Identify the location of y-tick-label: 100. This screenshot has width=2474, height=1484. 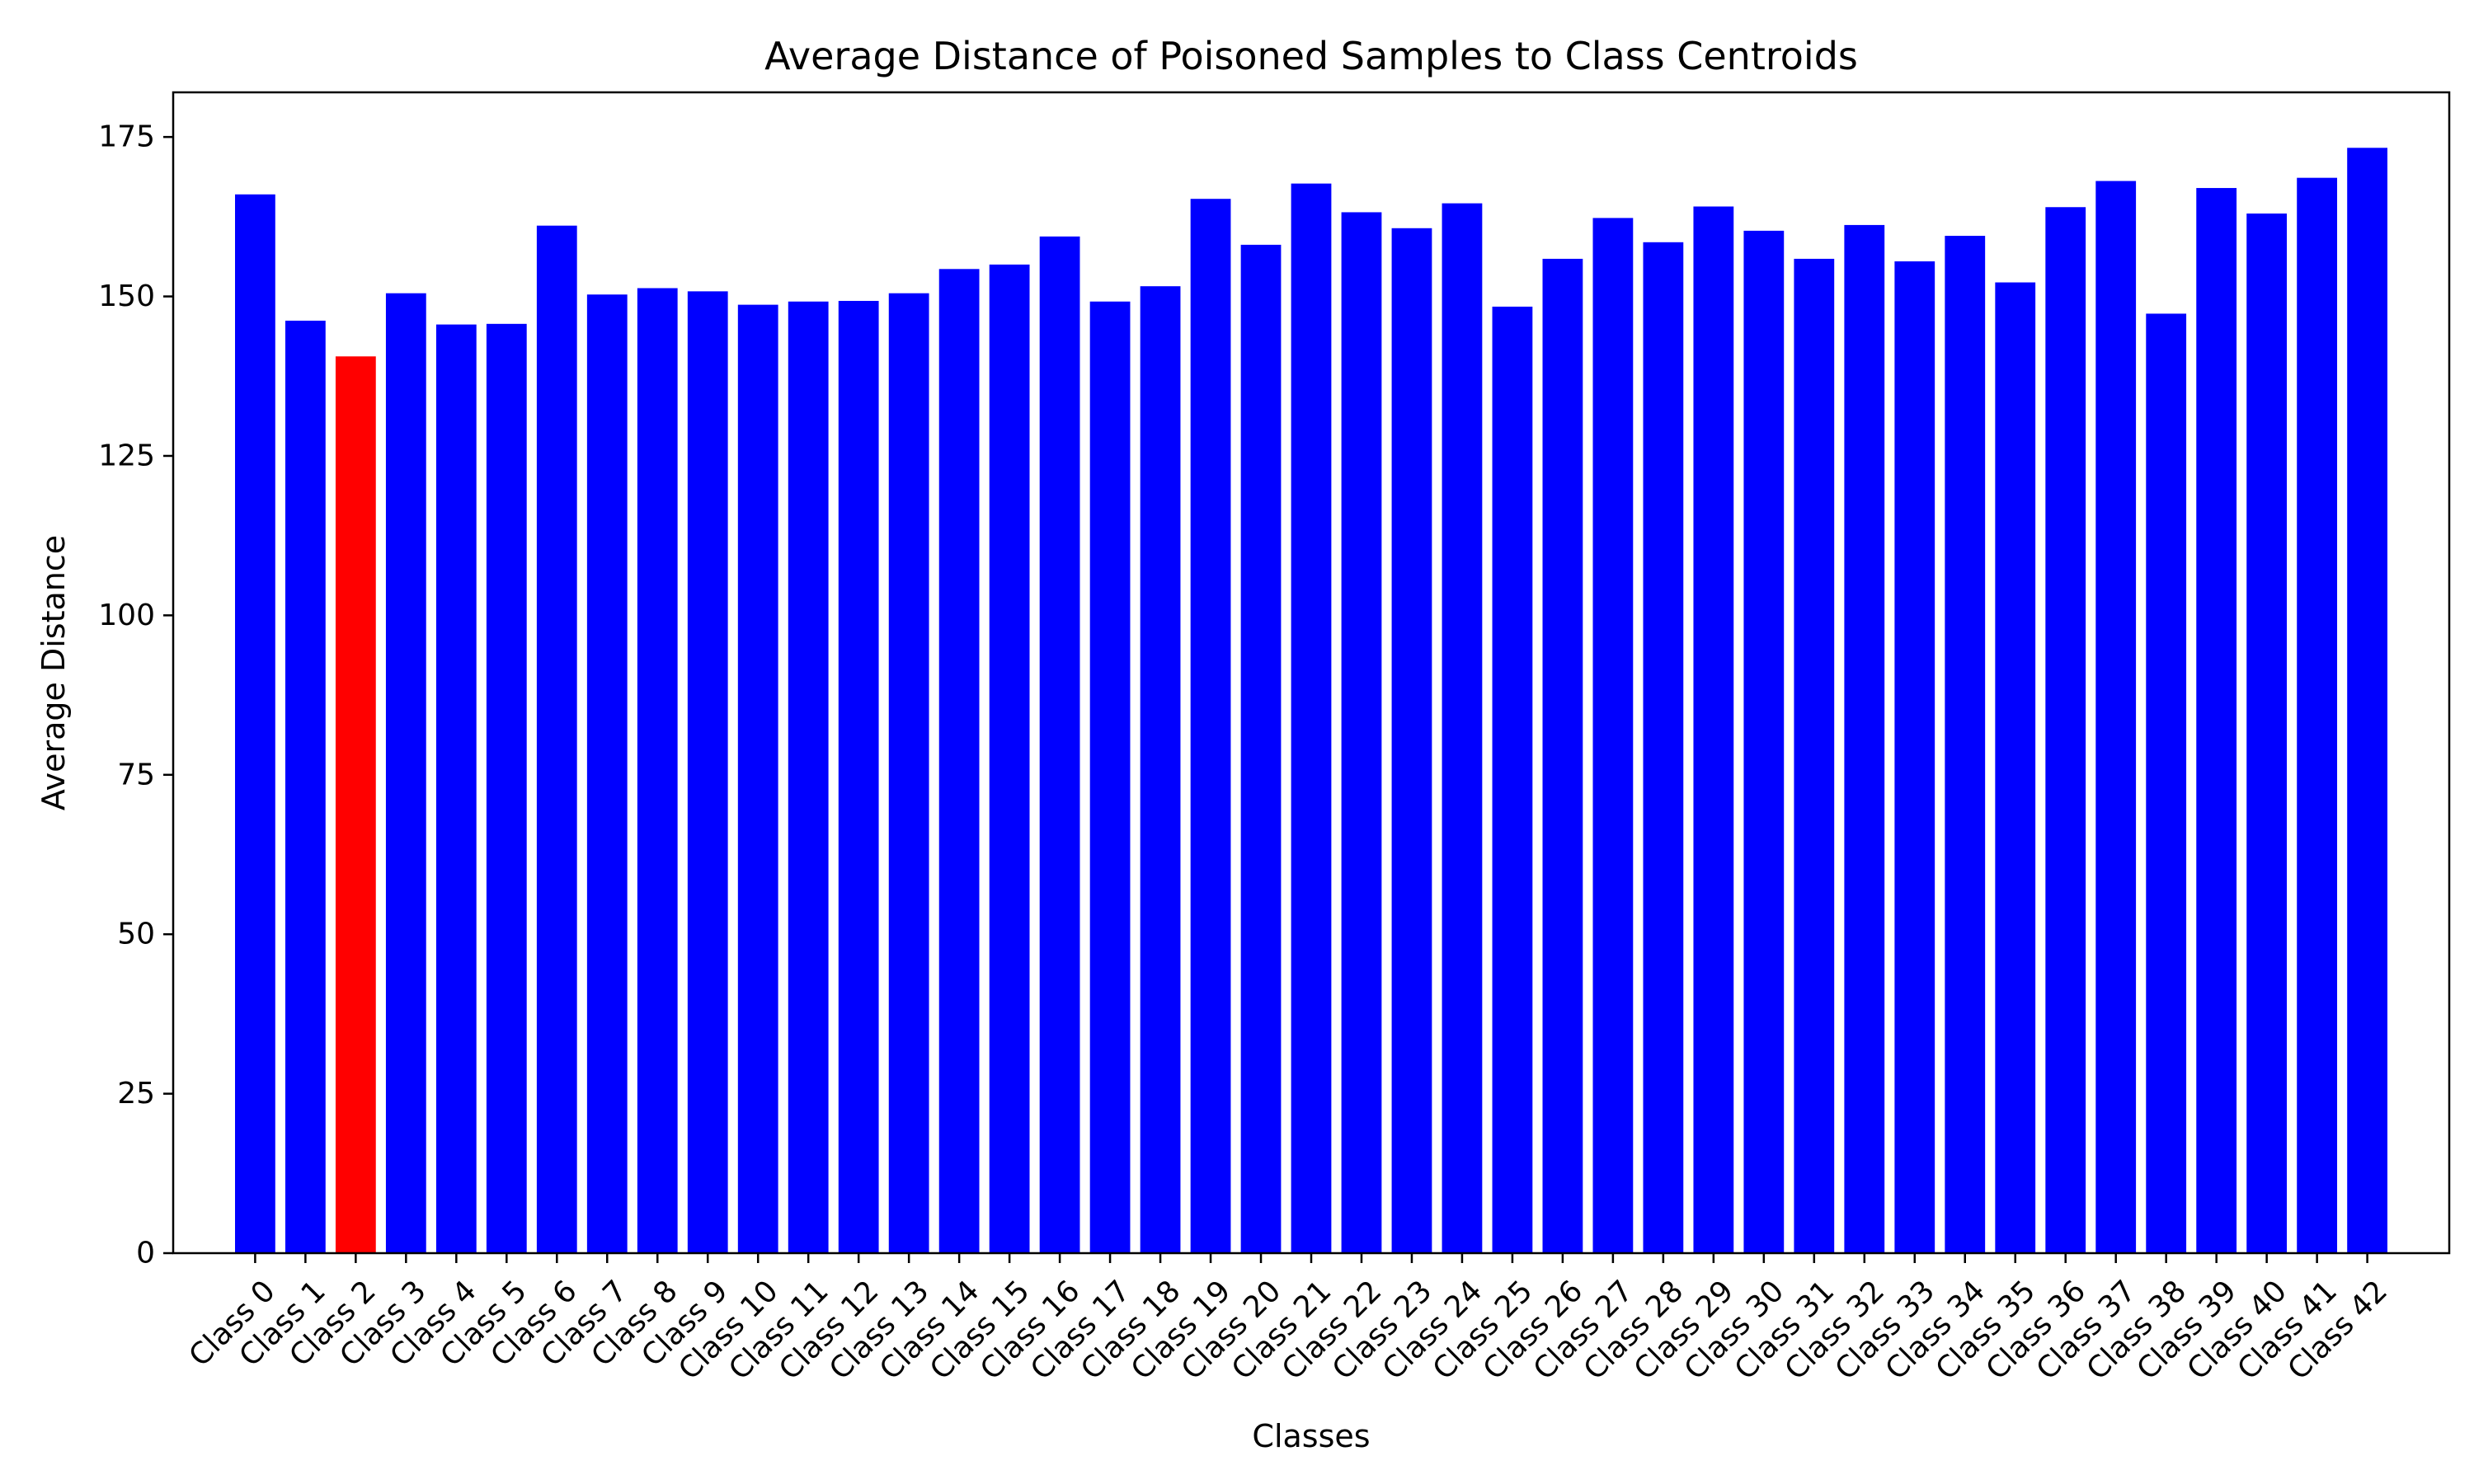
(126, 615).